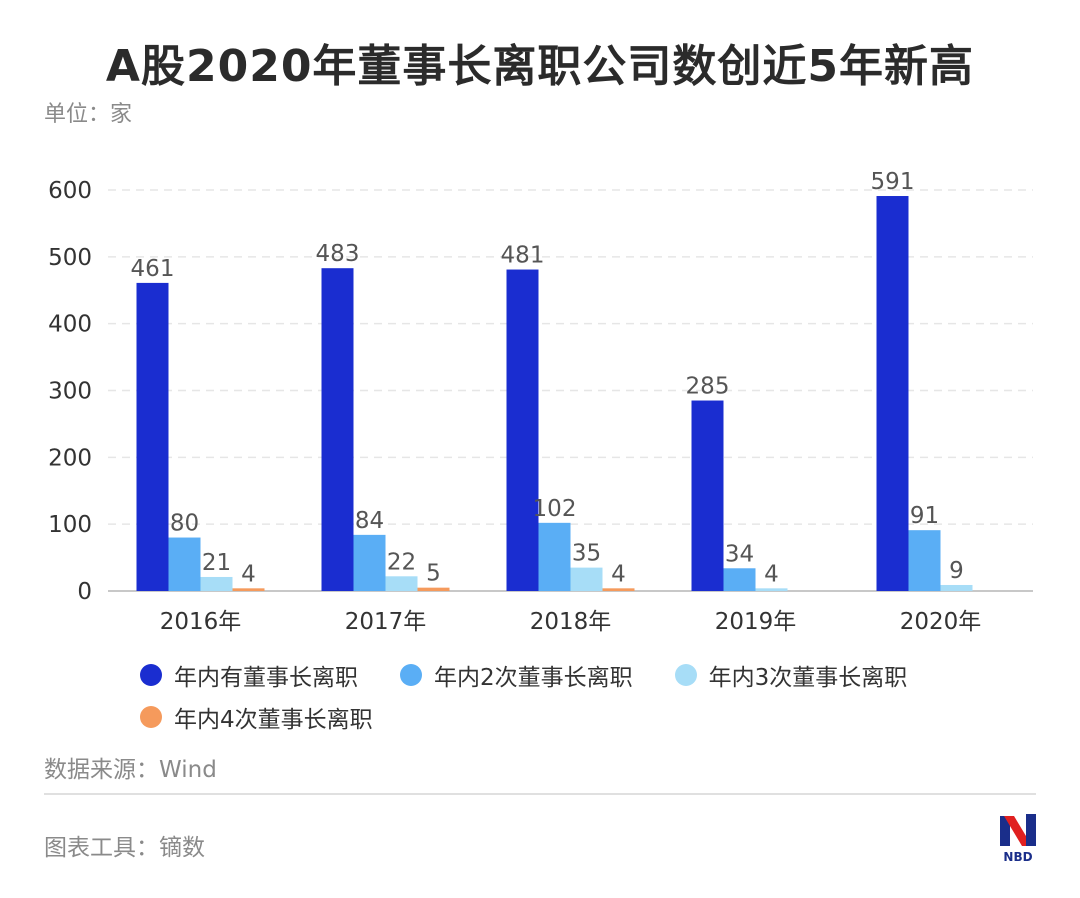  What do you see at coordinates (184, 524) in the screenshot?
I see `data-label: 80` at bounding box center [184, 524].